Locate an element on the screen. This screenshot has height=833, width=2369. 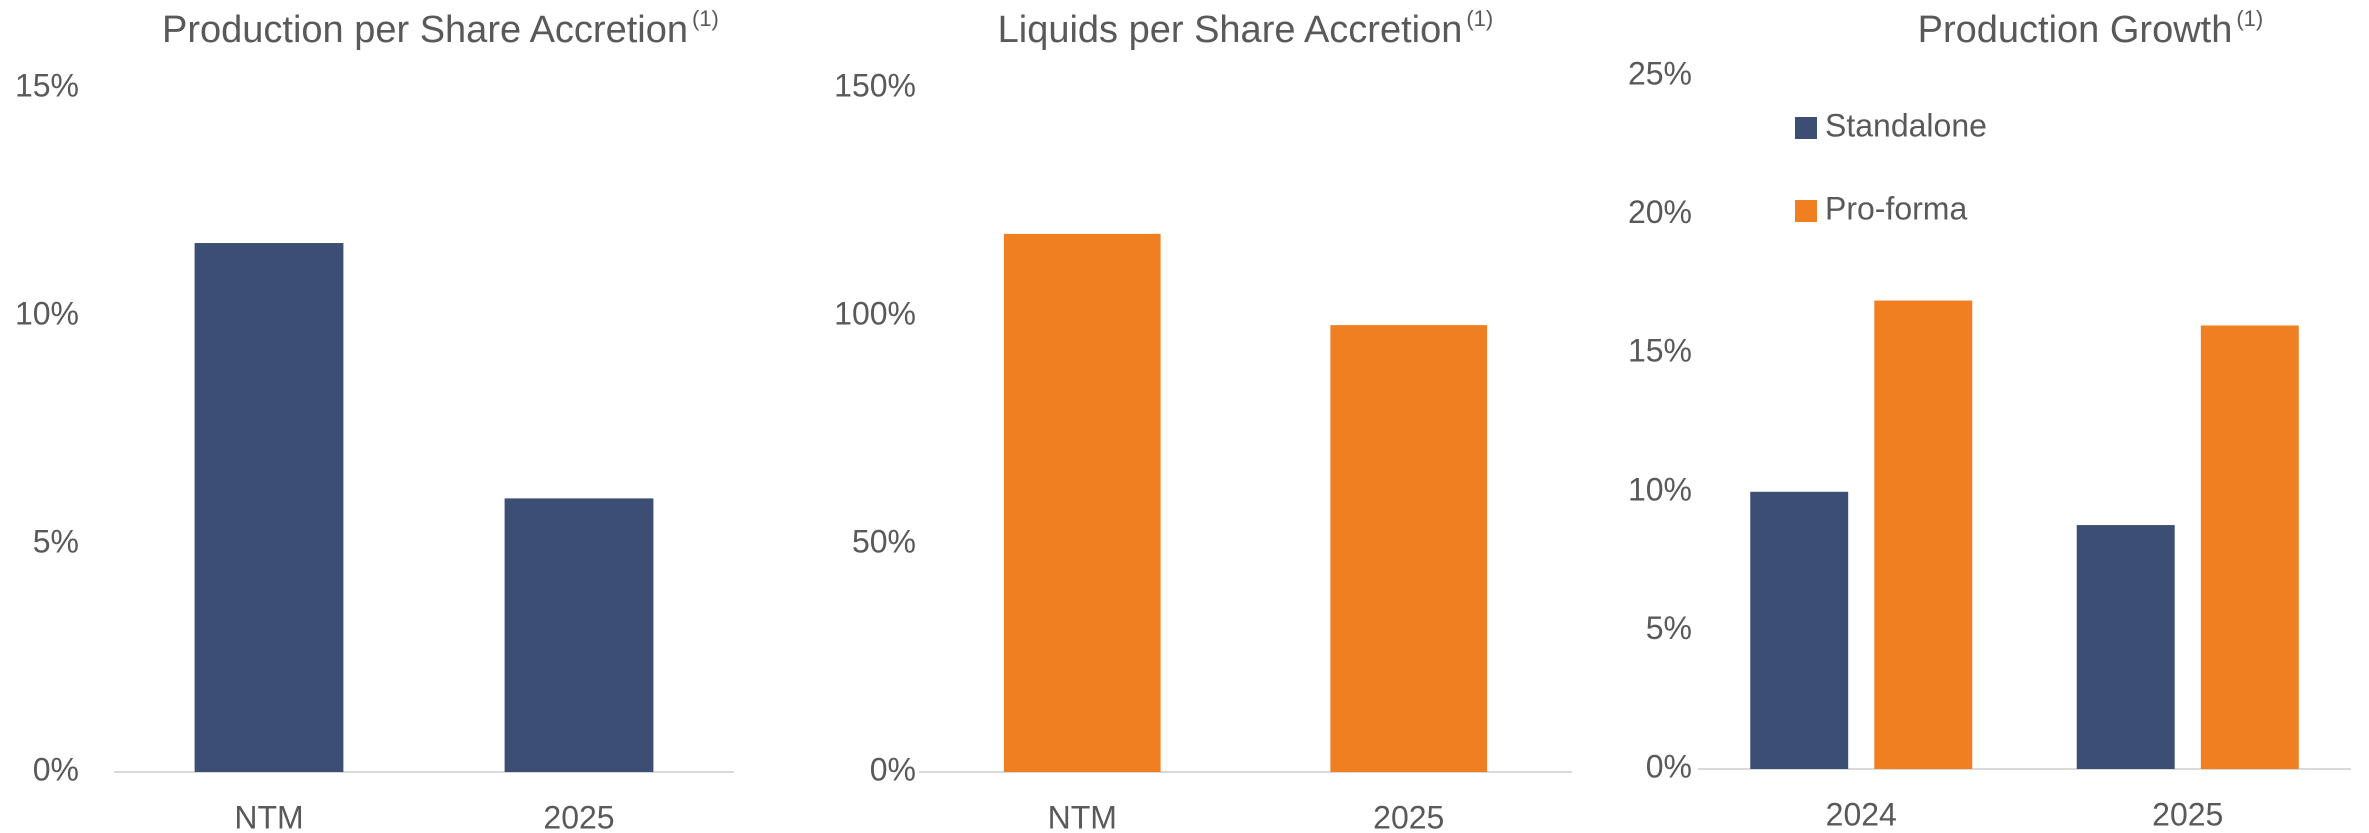
chart-title: Liquids per Share Accretion is located at coordinates (1230, 30).